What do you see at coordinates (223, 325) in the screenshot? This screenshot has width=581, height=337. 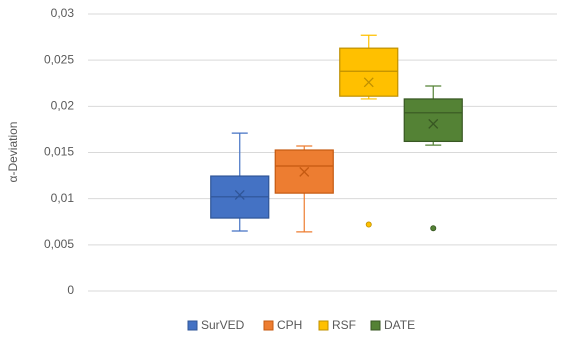 I see `legend-label: SurVED` at bounding box center [223, 325].